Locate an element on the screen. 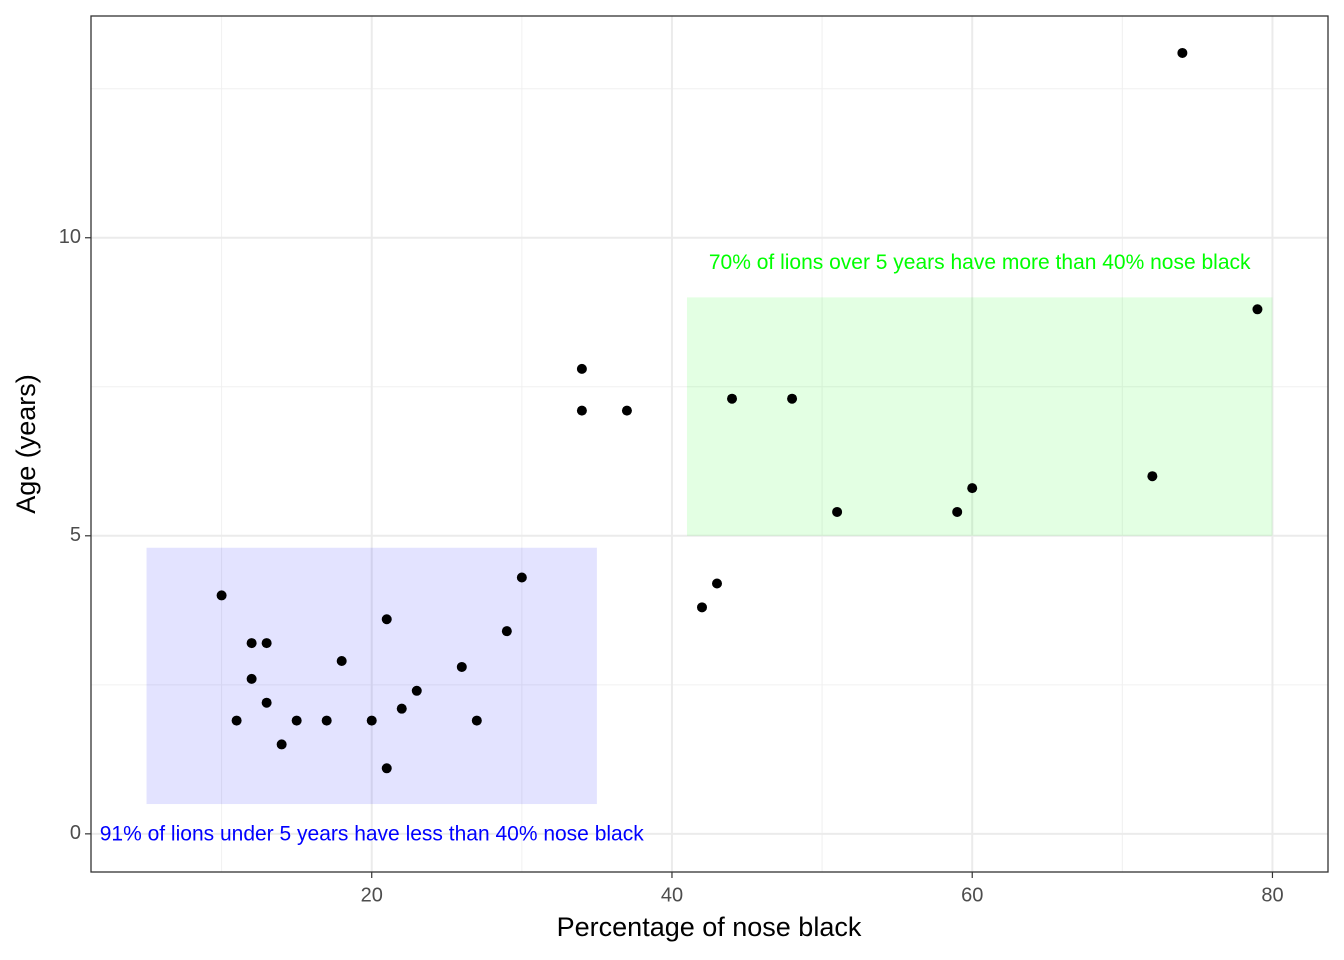  x-tick-label: 40 is located at coordinates (672, 895).